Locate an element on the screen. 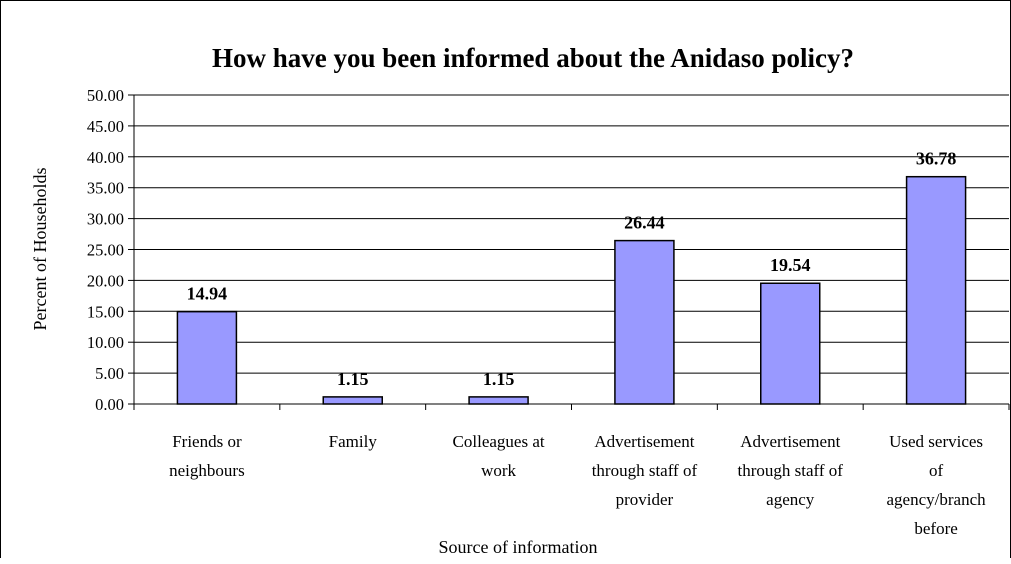 Image resolution: width=1011 pixels, height=564 pixels. y-tick-label: 50.00 is located at coordinates (105, 95).